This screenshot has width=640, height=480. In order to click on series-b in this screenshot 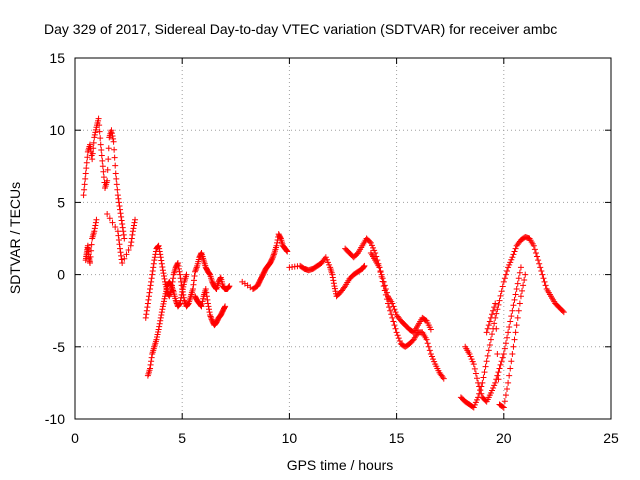, I will do `click(91, 241)`.